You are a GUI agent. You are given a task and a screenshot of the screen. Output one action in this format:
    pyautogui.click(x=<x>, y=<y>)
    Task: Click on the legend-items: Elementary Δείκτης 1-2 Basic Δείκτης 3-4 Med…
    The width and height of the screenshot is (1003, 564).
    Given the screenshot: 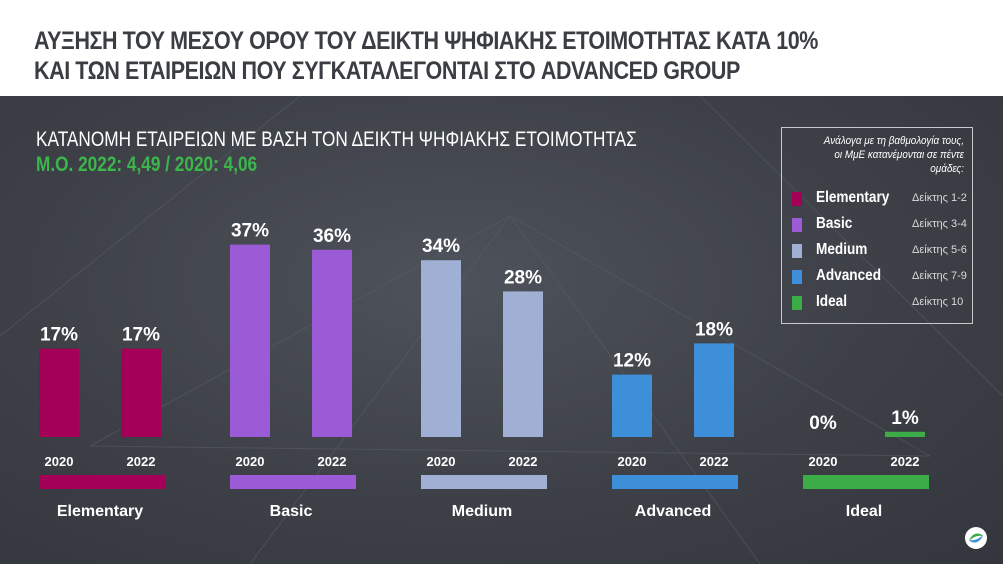 What is the action you would take?
    pyautogui.click(x=879, y=253)
    